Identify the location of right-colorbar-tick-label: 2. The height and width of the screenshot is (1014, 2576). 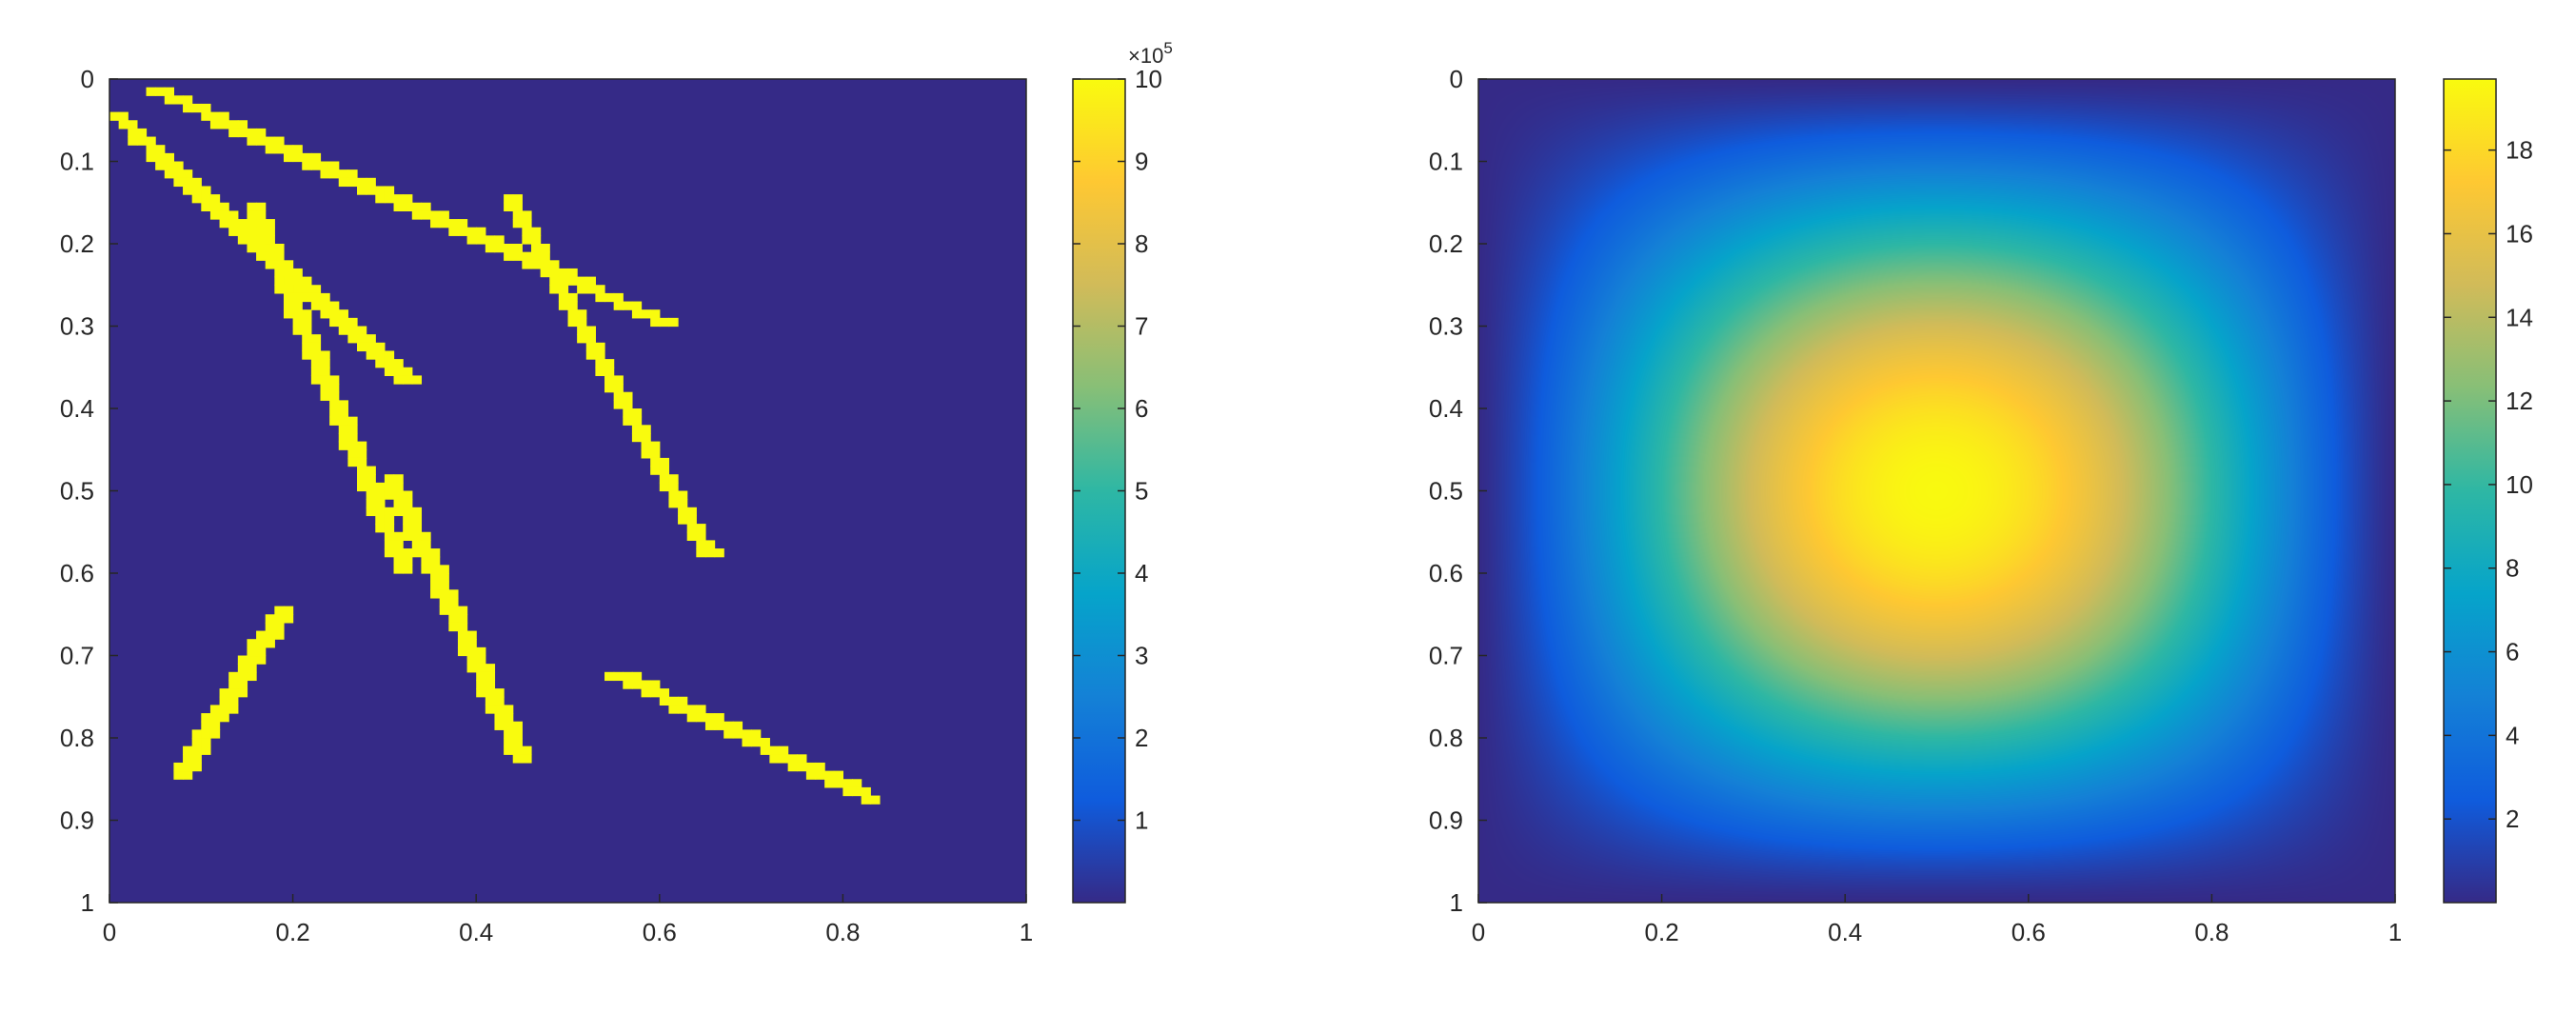
(2512, 819).